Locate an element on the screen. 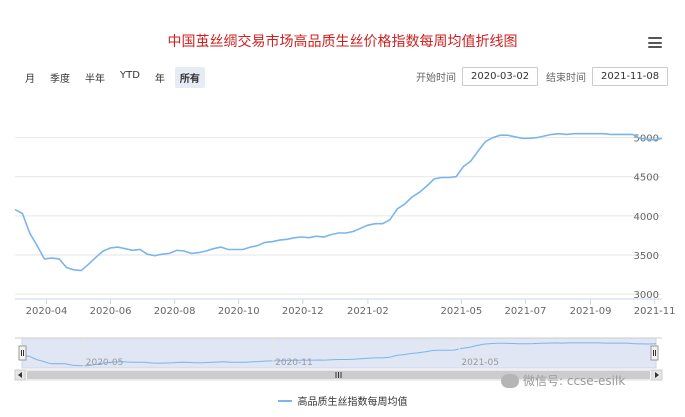  x-tick-label: 2020-06 is located at coordinates (111, 311).